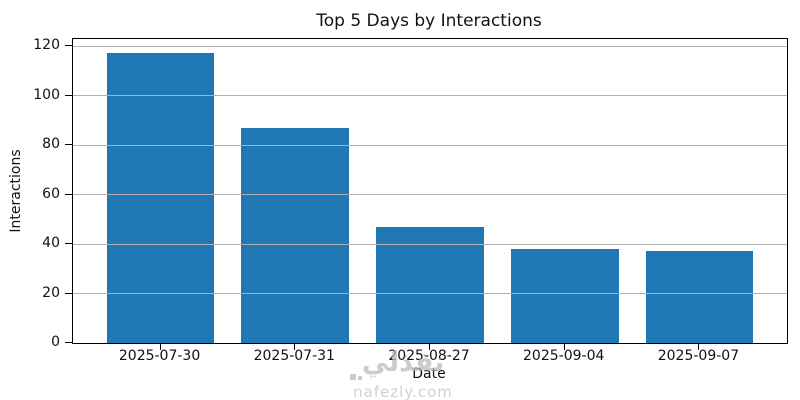 This screenshot has width=800, height=400. What do you see at coordinates (429, 356) in the screenshot?
I see `x-tick-label: 2025-08-27` at bounding box center [429, 356].